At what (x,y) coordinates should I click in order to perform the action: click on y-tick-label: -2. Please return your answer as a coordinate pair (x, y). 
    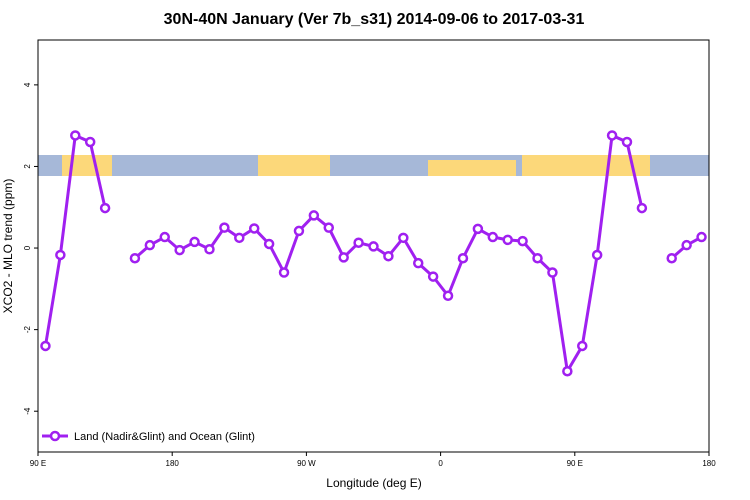
    Looking at the image, I should click on (27, 330).